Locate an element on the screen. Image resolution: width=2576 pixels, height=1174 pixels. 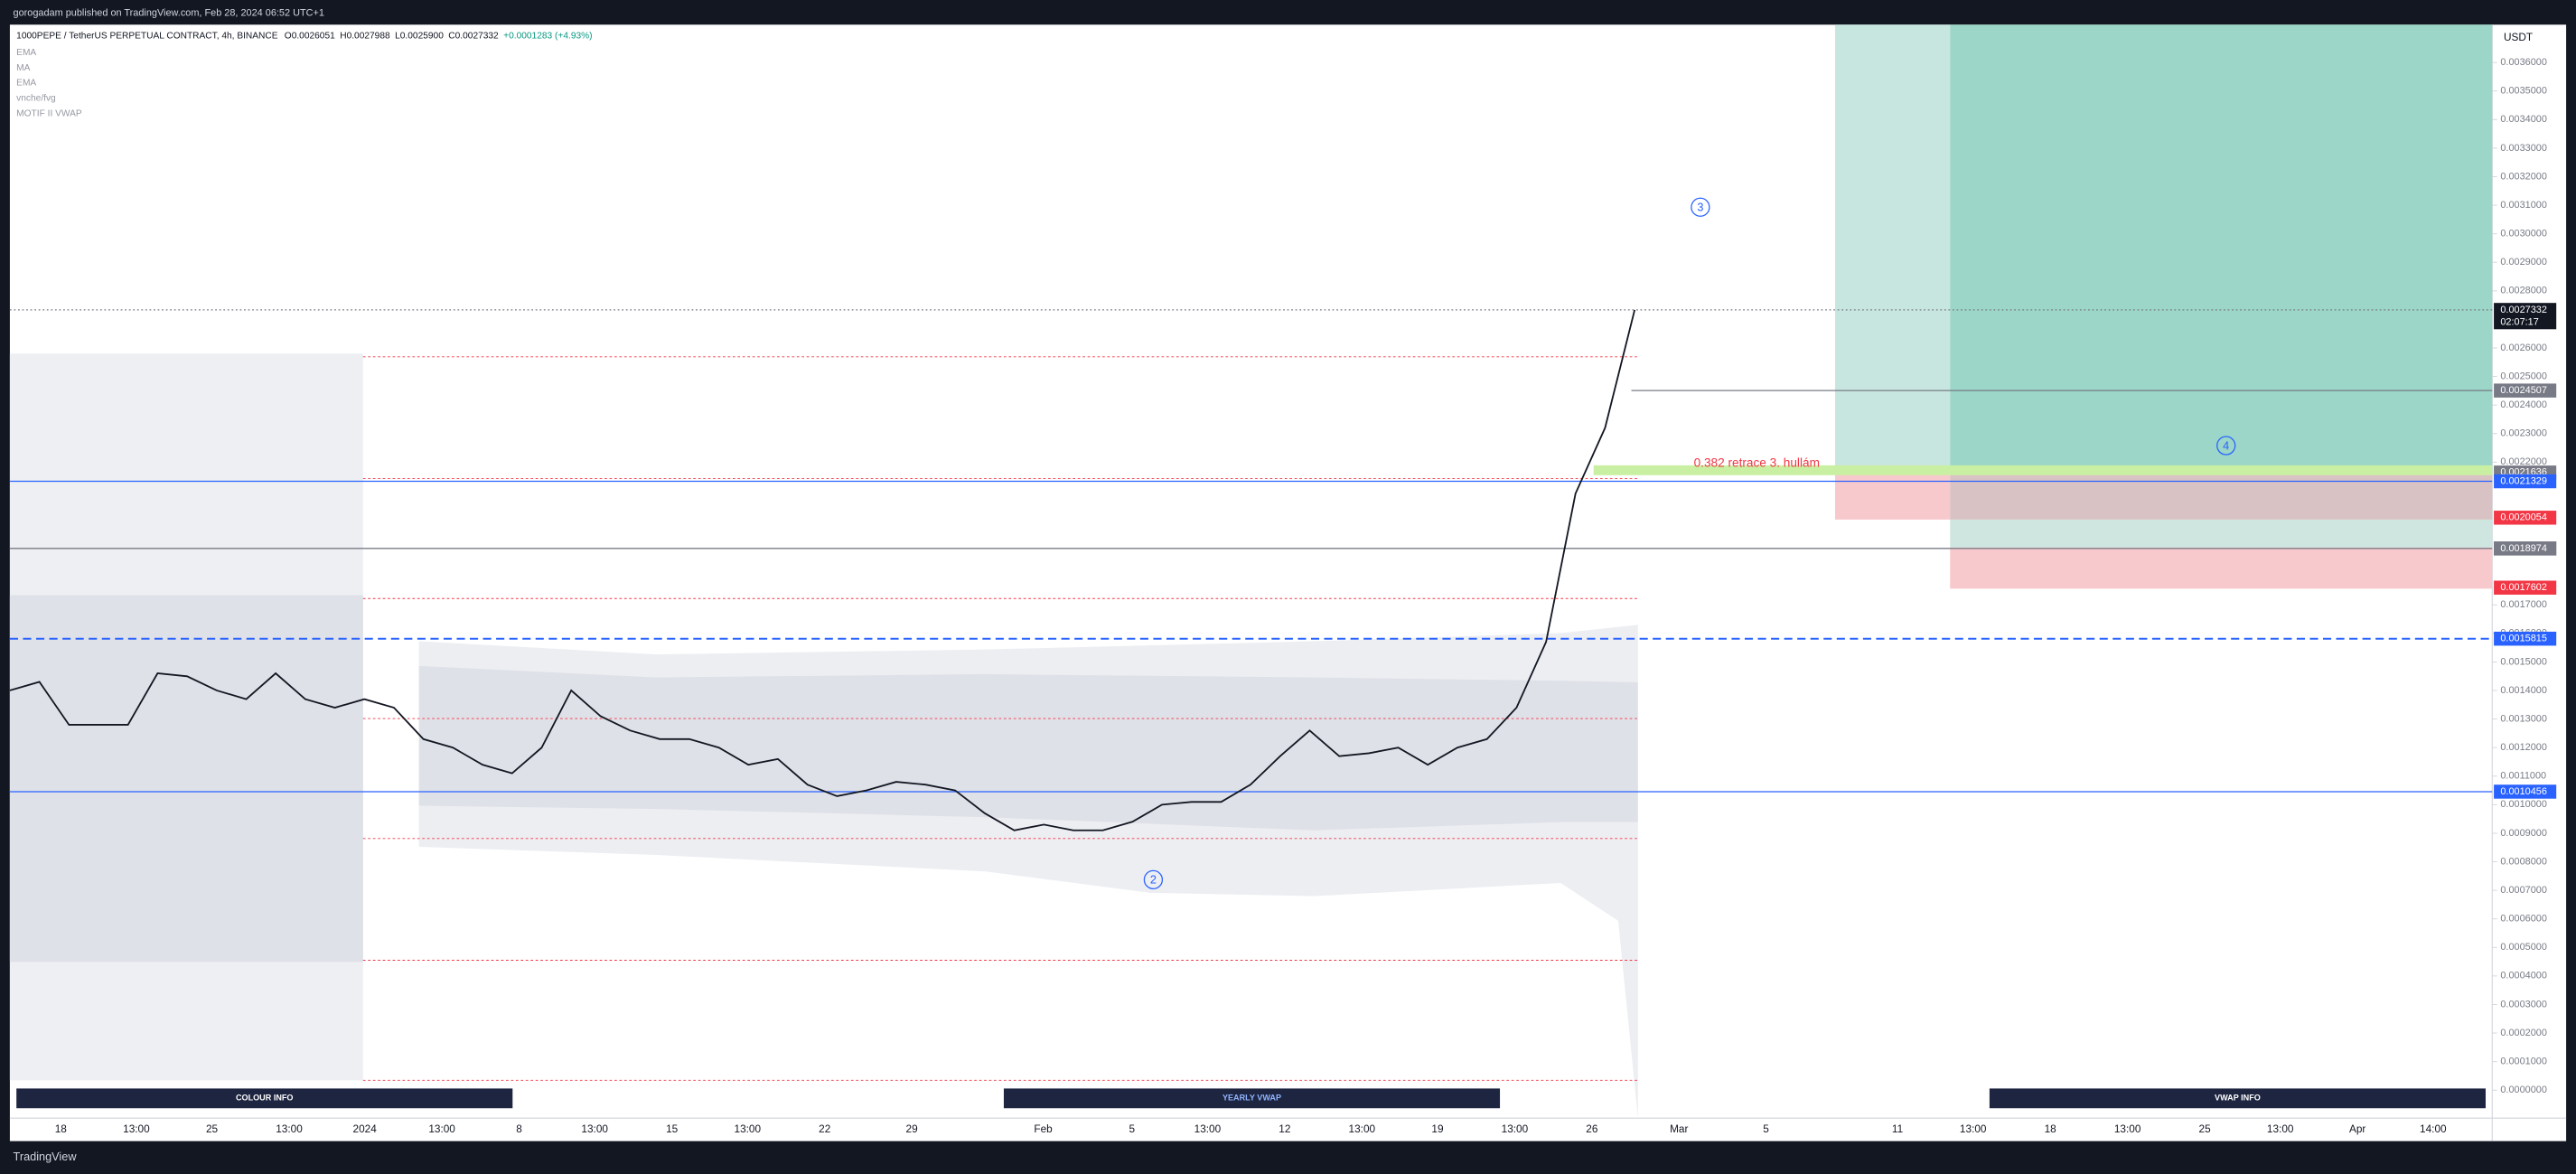
price-marker-label: 0.0010456 is located at coordinates (2523, 791).